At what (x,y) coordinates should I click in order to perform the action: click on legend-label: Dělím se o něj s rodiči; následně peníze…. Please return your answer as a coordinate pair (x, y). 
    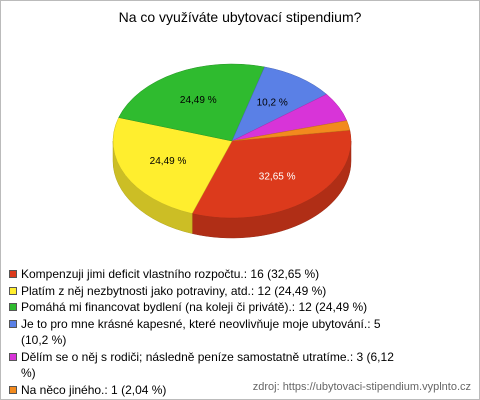
    Looking at the image, I should click on (207, 365).